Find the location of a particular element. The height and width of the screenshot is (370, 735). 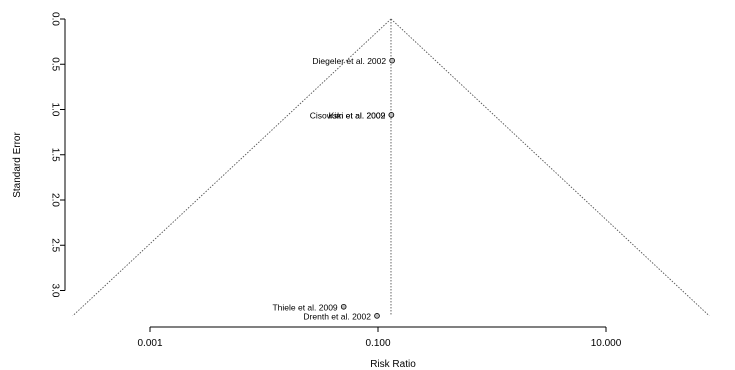

y-tick-label: 1.5 is located at coordinates (54, 155).